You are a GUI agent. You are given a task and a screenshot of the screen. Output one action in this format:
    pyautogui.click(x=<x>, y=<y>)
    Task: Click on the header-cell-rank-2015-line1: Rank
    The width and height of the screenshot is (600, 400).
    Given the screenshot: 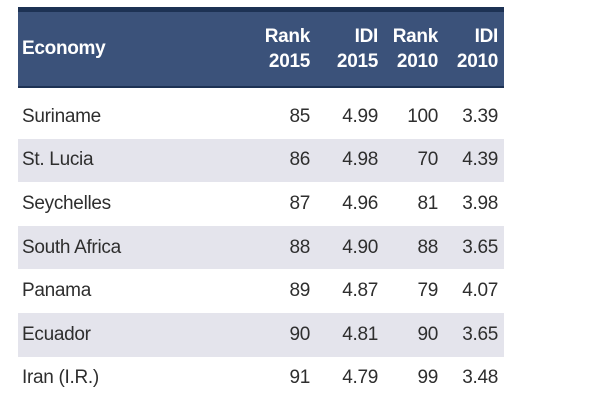 What is the action you would take?
    pyautogui.click(x=287, y=36)
    